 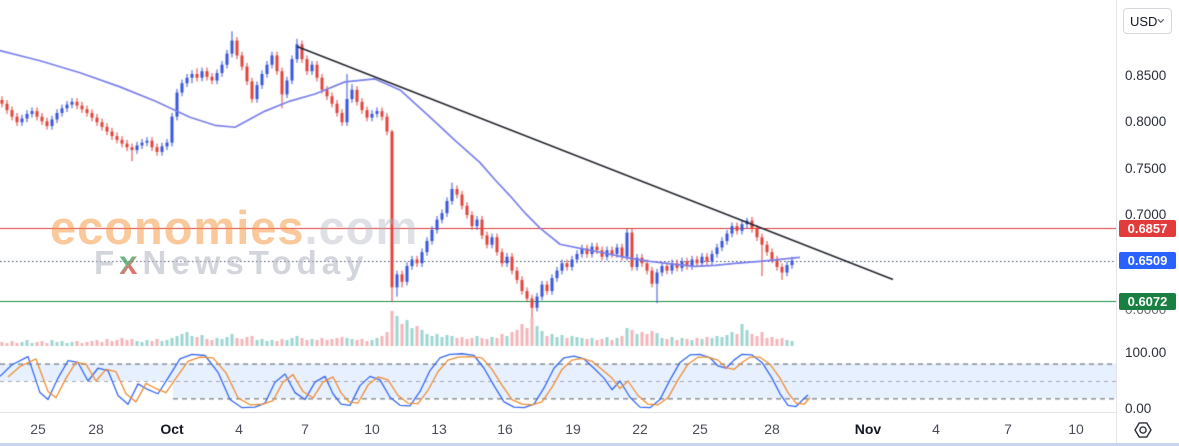 What do you see at coordinates (1147, 301) in the screenshot?
I see `price-badge-support: 0.6072` at bounding box center [1147, 301].